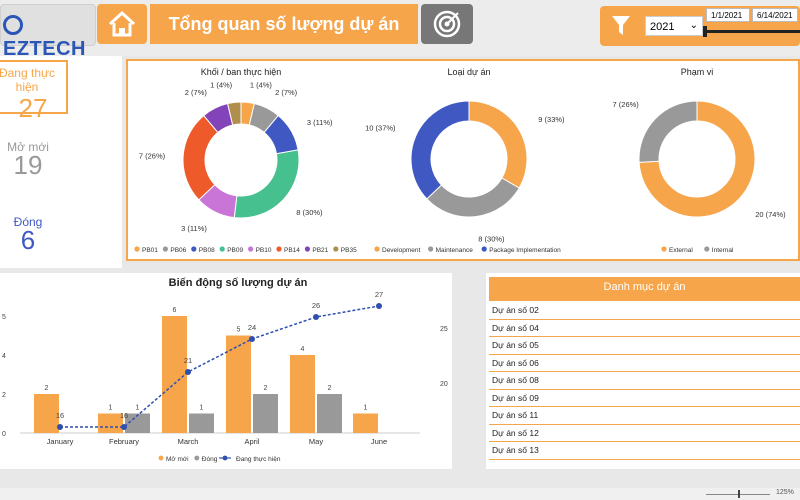 The image size is (800, 500). I want to click on project-list-header: Danh mục dự án, so click(644, 289).